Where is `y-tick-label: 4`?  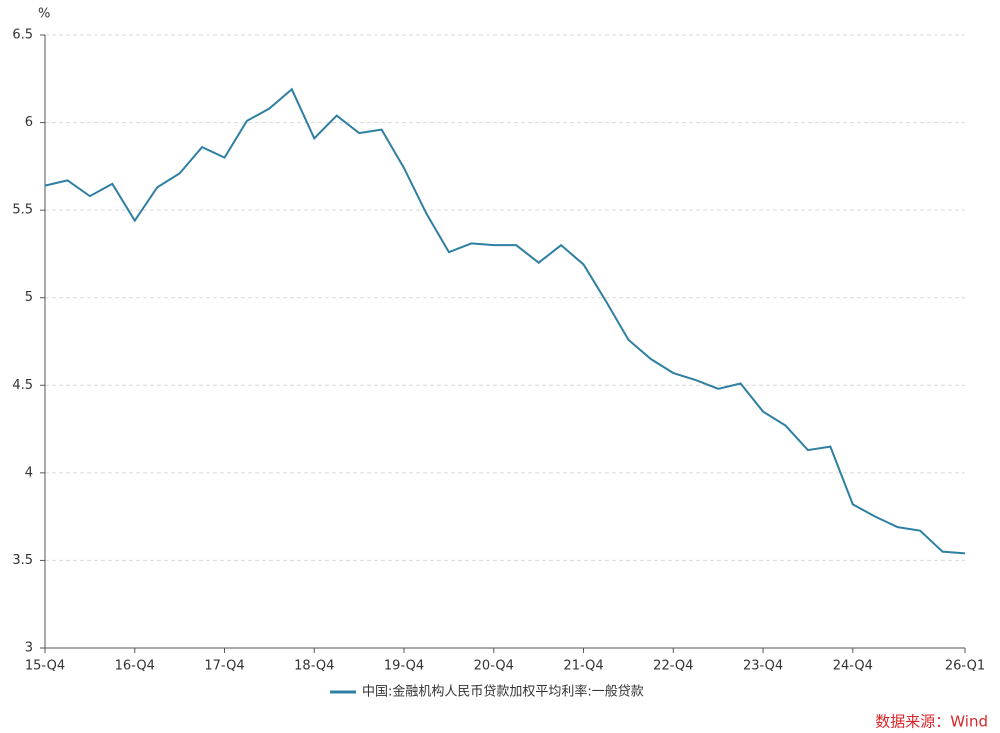 y-tick-label: 4 is located at coordinates (29, 472).